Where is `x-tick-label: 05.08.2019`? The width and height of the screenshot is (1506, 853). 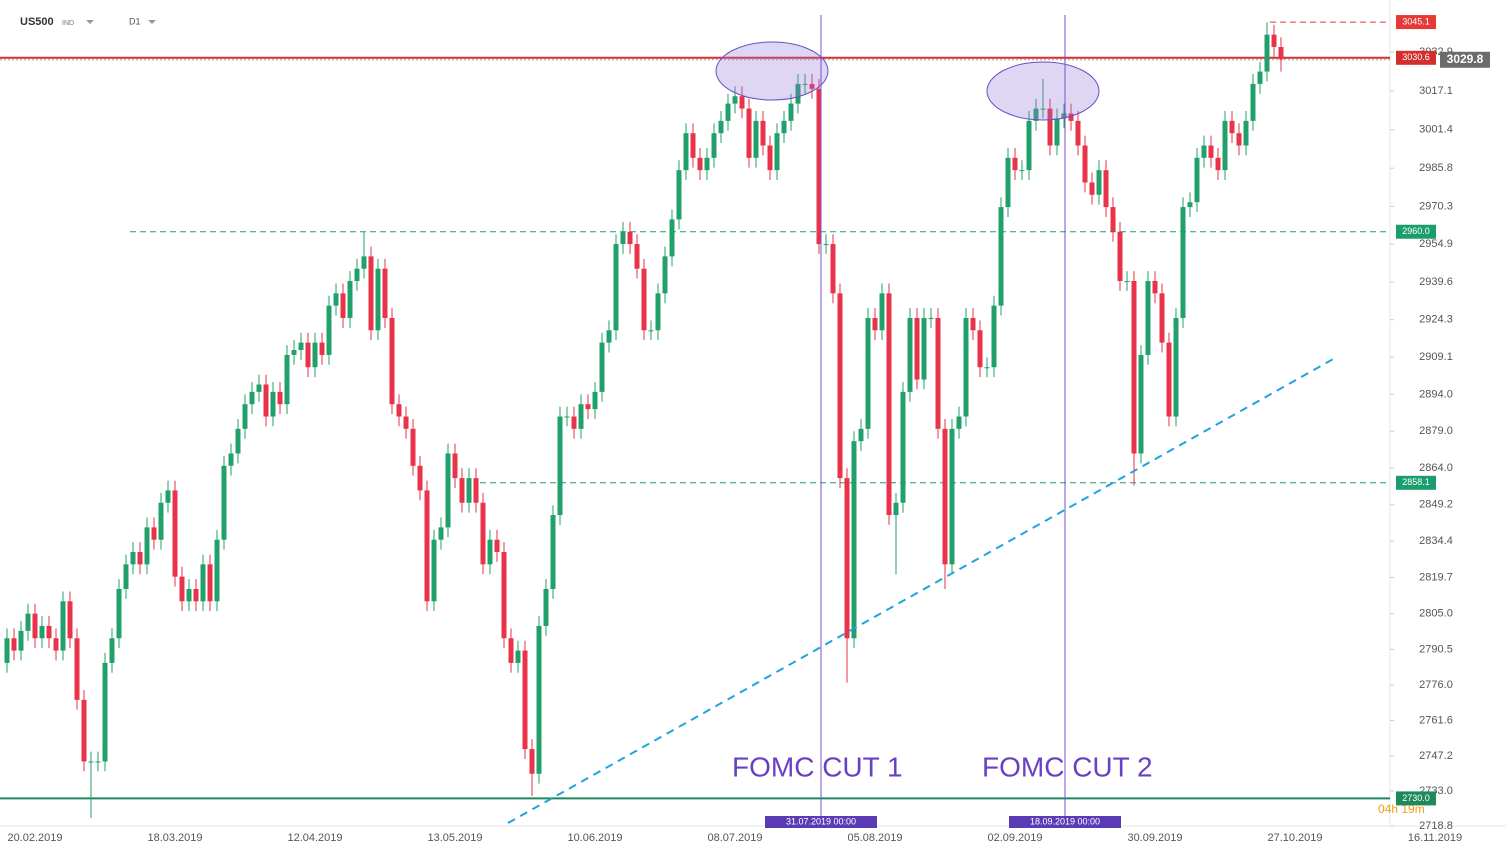
x-tick-label: 05.08.2019 is located at coordinates (874, 838).